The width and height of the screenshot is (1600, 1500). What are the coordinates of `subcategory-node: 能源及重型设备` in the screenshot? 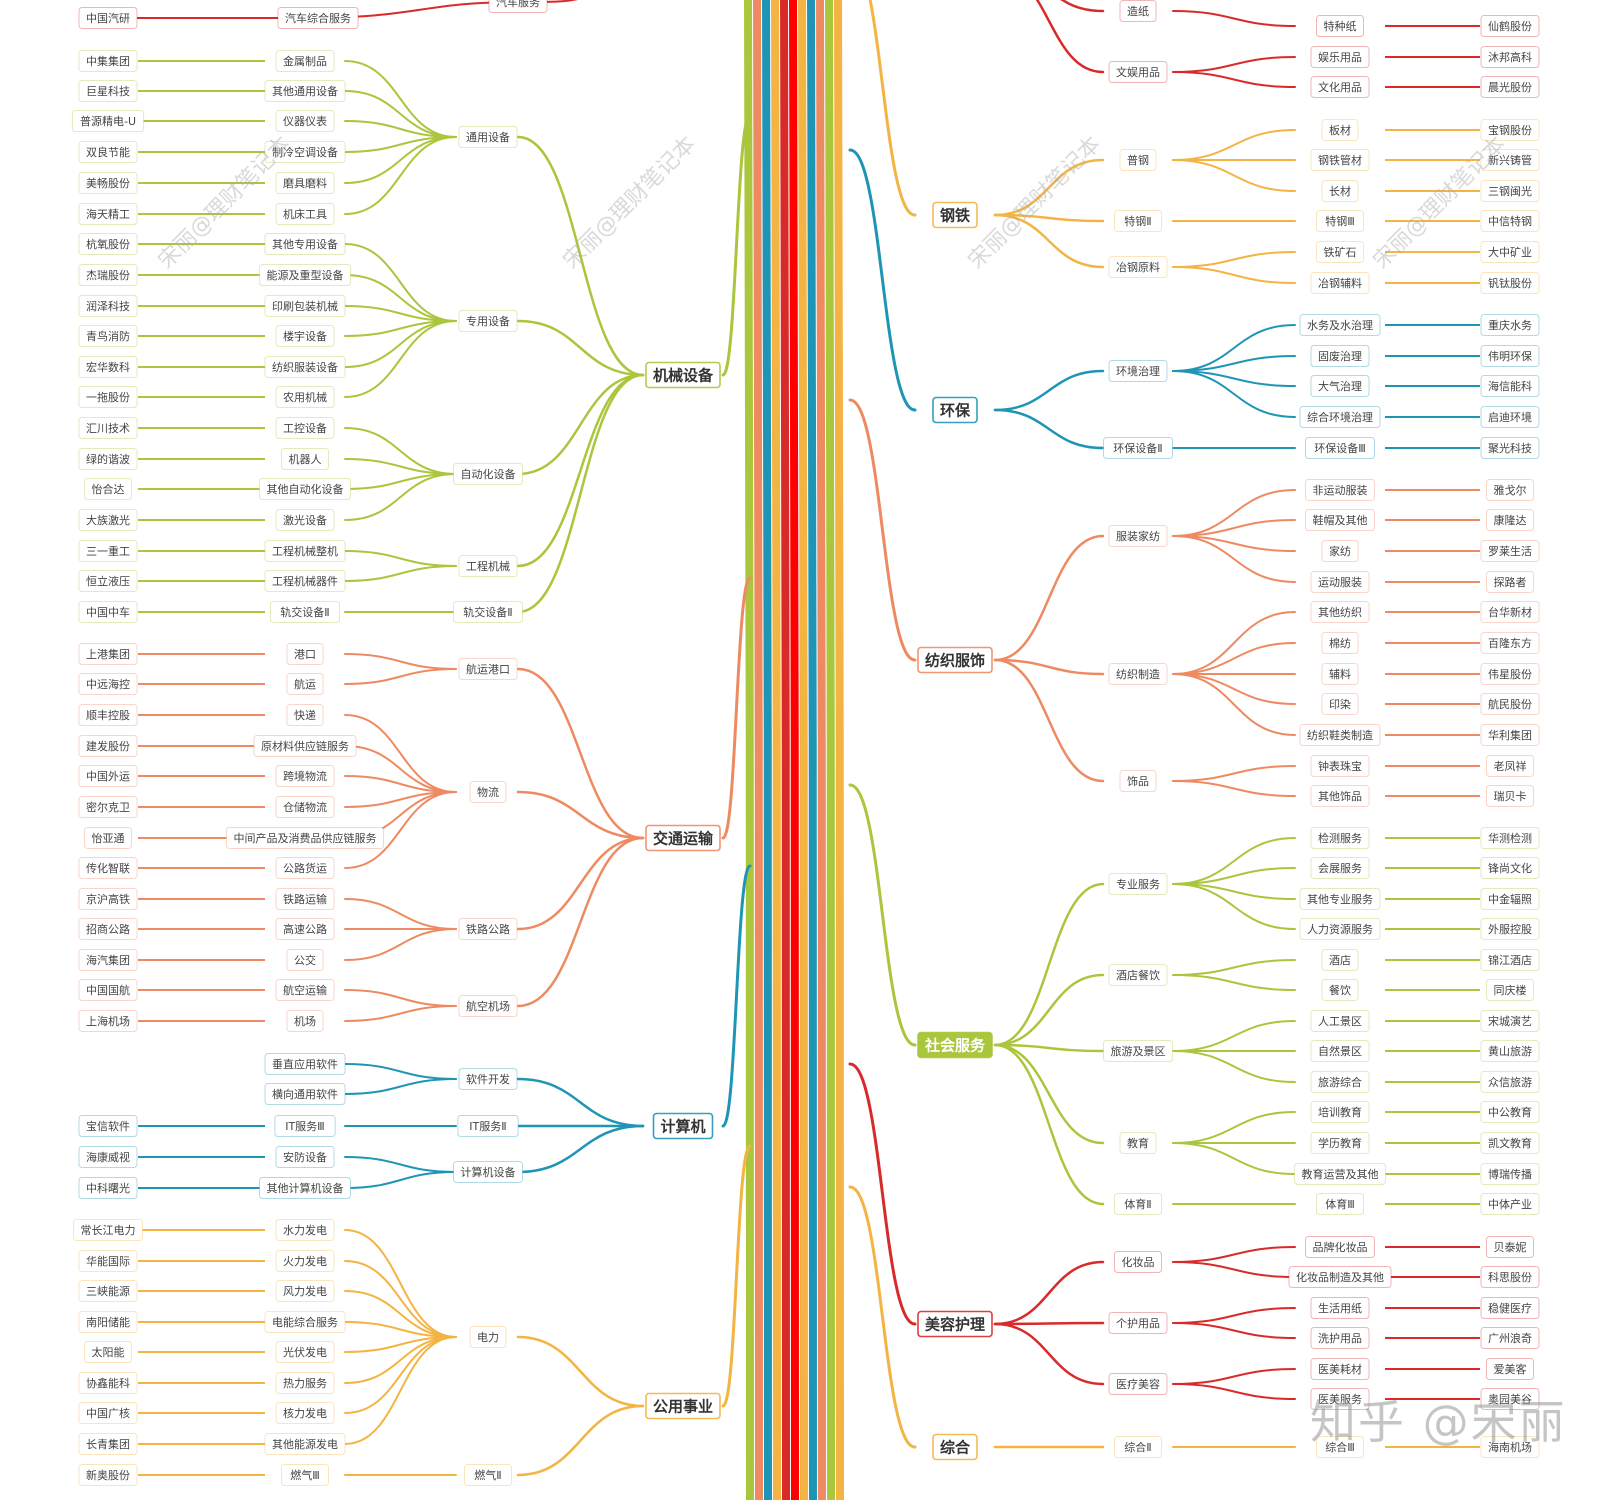 It's located at (305, 275).